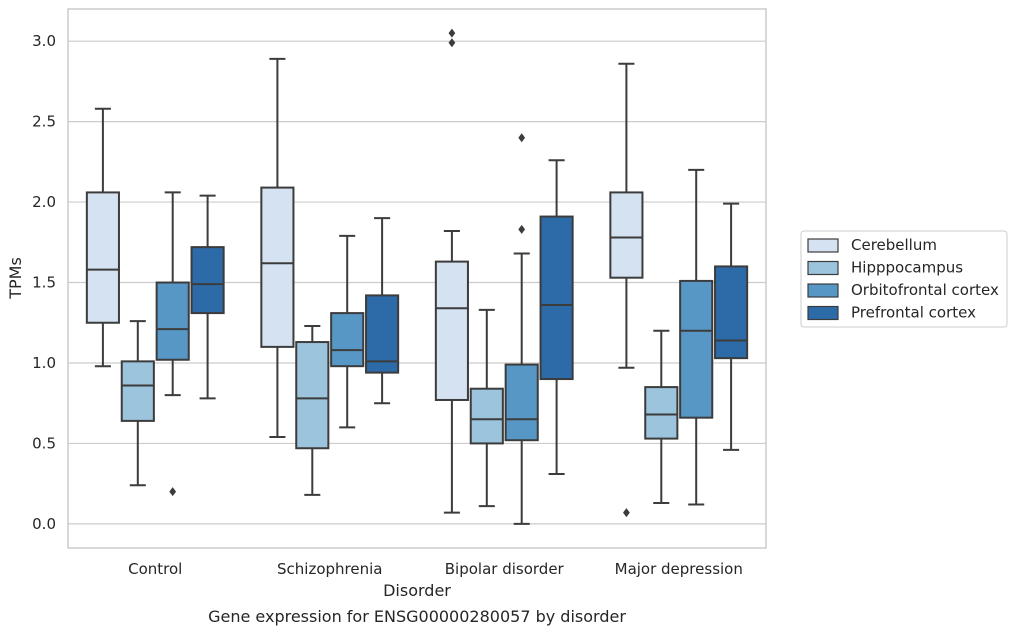 This screenshot has height=634, width=1018. Describe the element at coordinates (44, 524) in the screenshot. I see `y-tick-label: 0.0` at that location.